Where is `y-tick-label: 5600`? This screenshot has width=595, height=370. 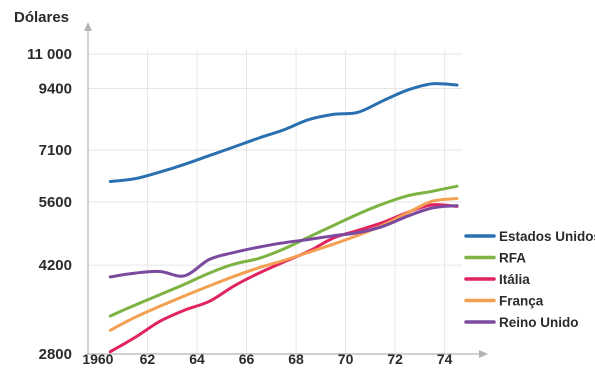 y-tick-label: 5600 is located at coordinates (55, 202).